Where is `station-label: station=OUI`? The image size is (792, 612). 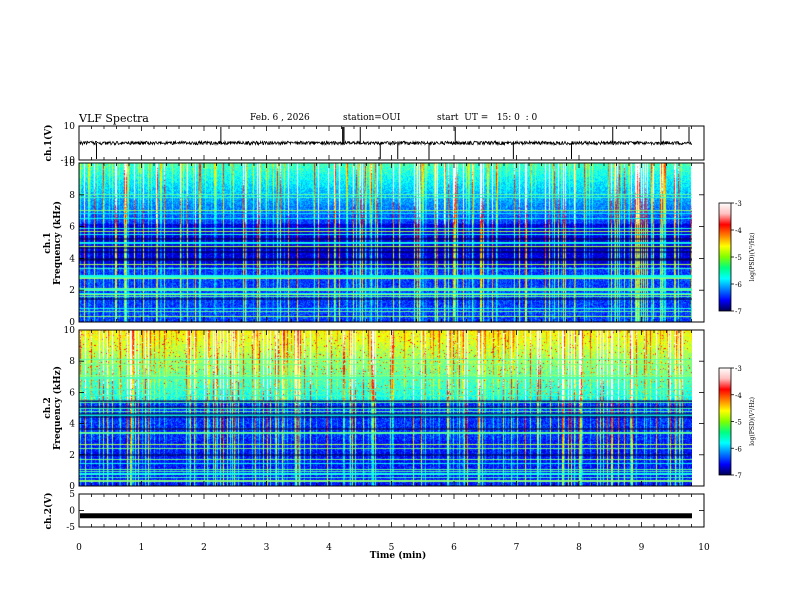 station-label: station=OUI is located at coordinates (372, 118).